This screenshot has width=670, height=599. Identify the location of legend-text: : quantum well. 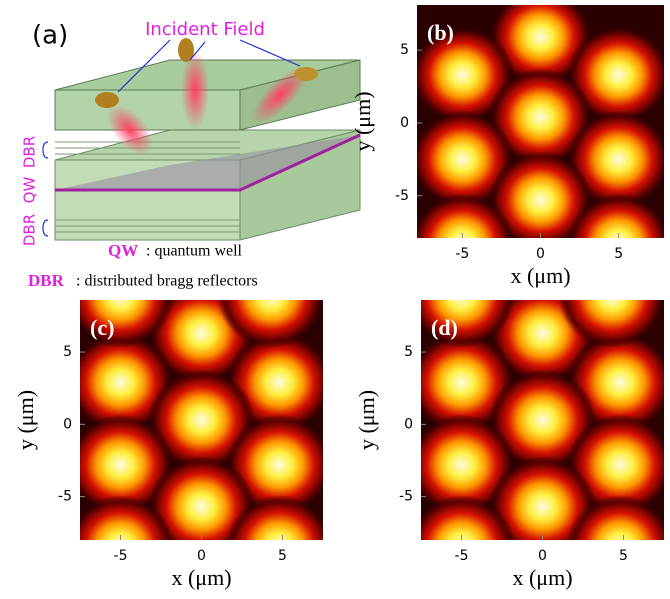
(194, 251).